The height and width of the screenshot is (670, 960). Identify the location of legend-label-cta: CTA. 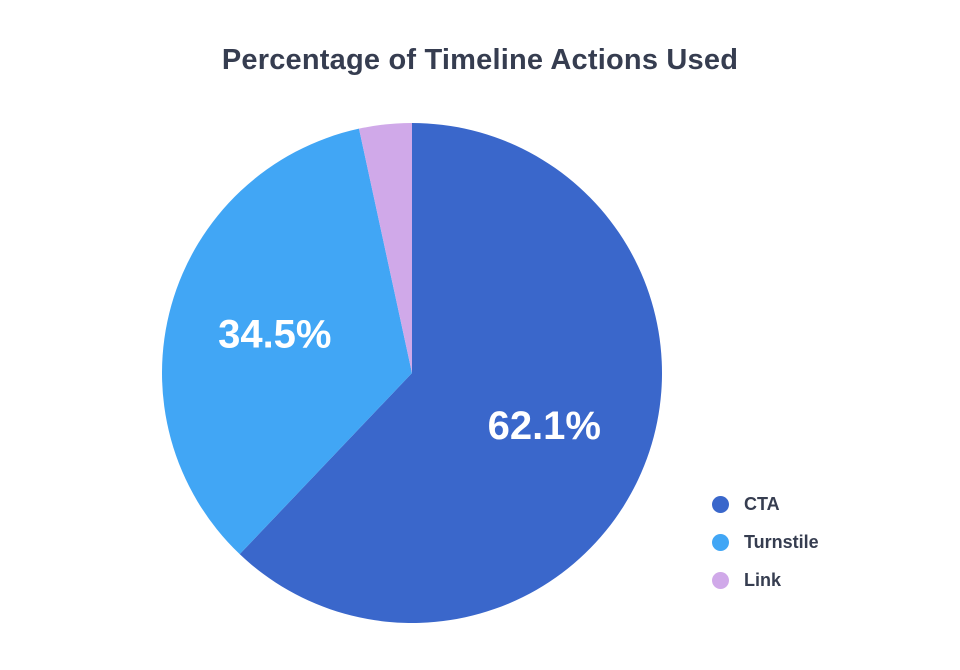
(762, 504).